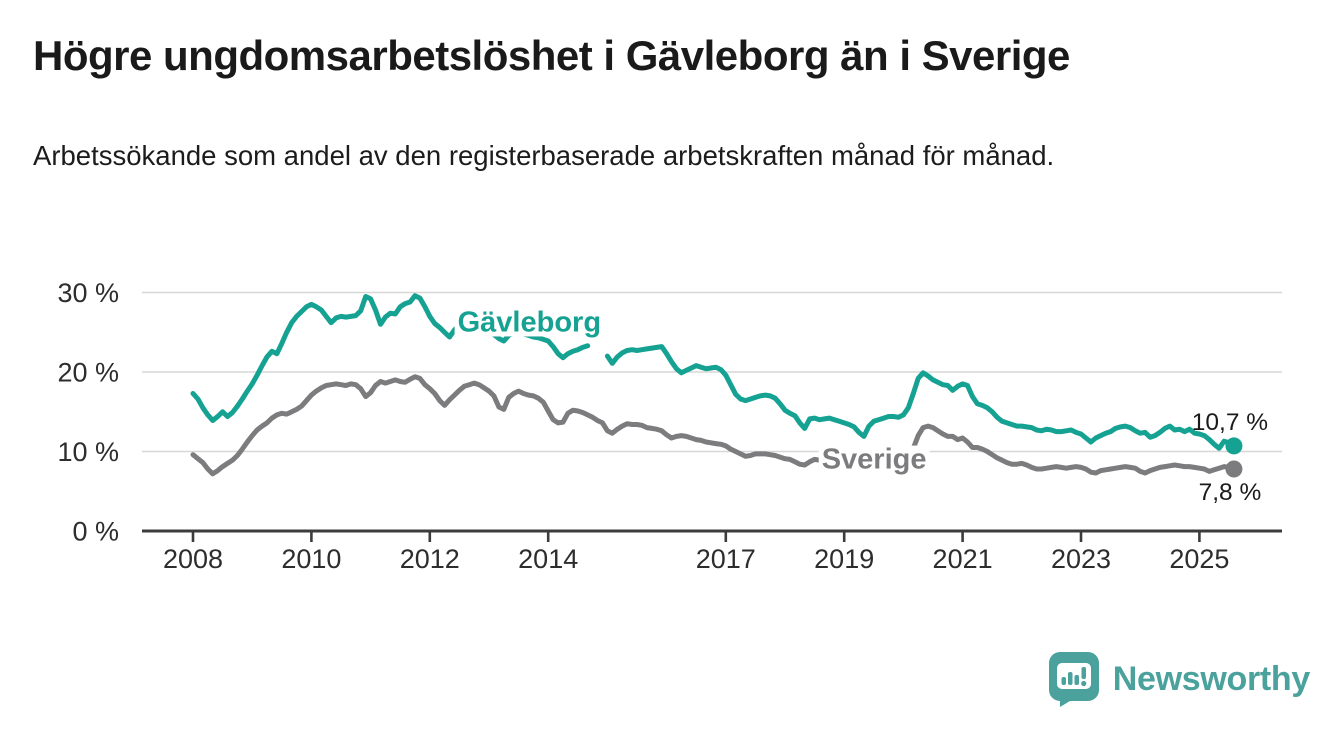 The width and height of the screenshot is (1340, 734). What do you see at coordinates (1073, 679) in the screenshot?
I see `newsworthy-logo-icon` at bounding box center [1073, 679].